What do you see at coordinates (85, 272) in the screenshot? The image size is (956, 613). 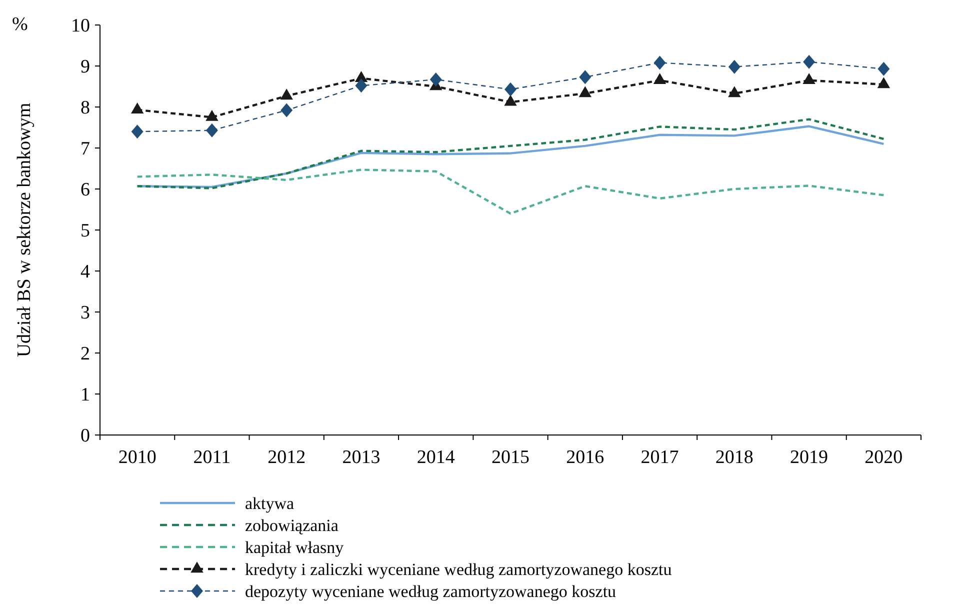 I see `y-tick-label: 4` at bounding box center [85, 272].